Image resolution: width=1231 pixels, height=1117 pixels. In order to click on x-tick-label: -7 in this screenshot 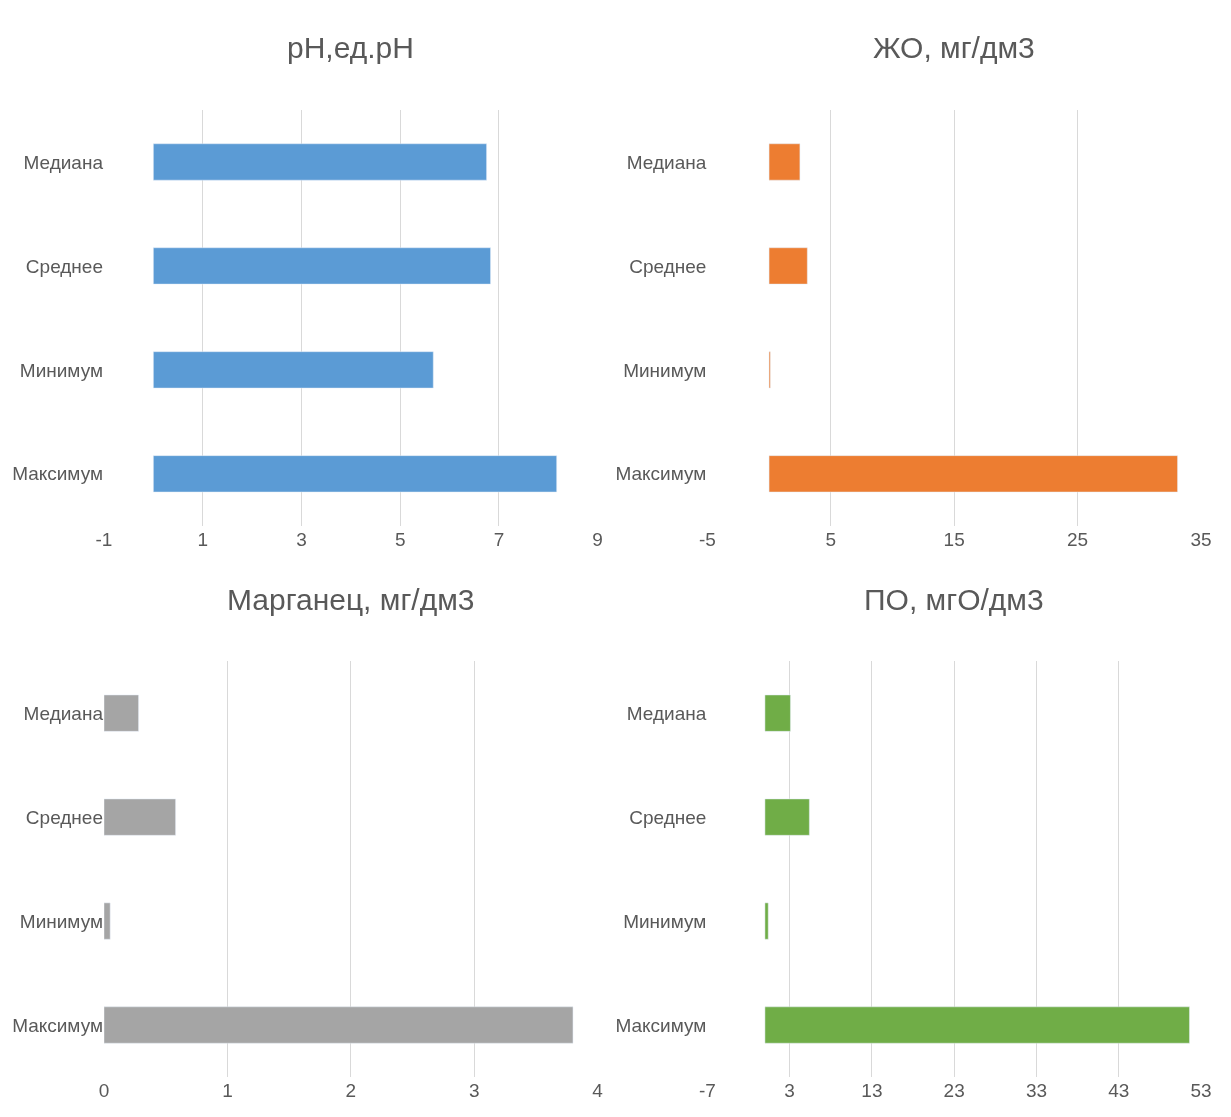, I will do `click(707, 1090)`.